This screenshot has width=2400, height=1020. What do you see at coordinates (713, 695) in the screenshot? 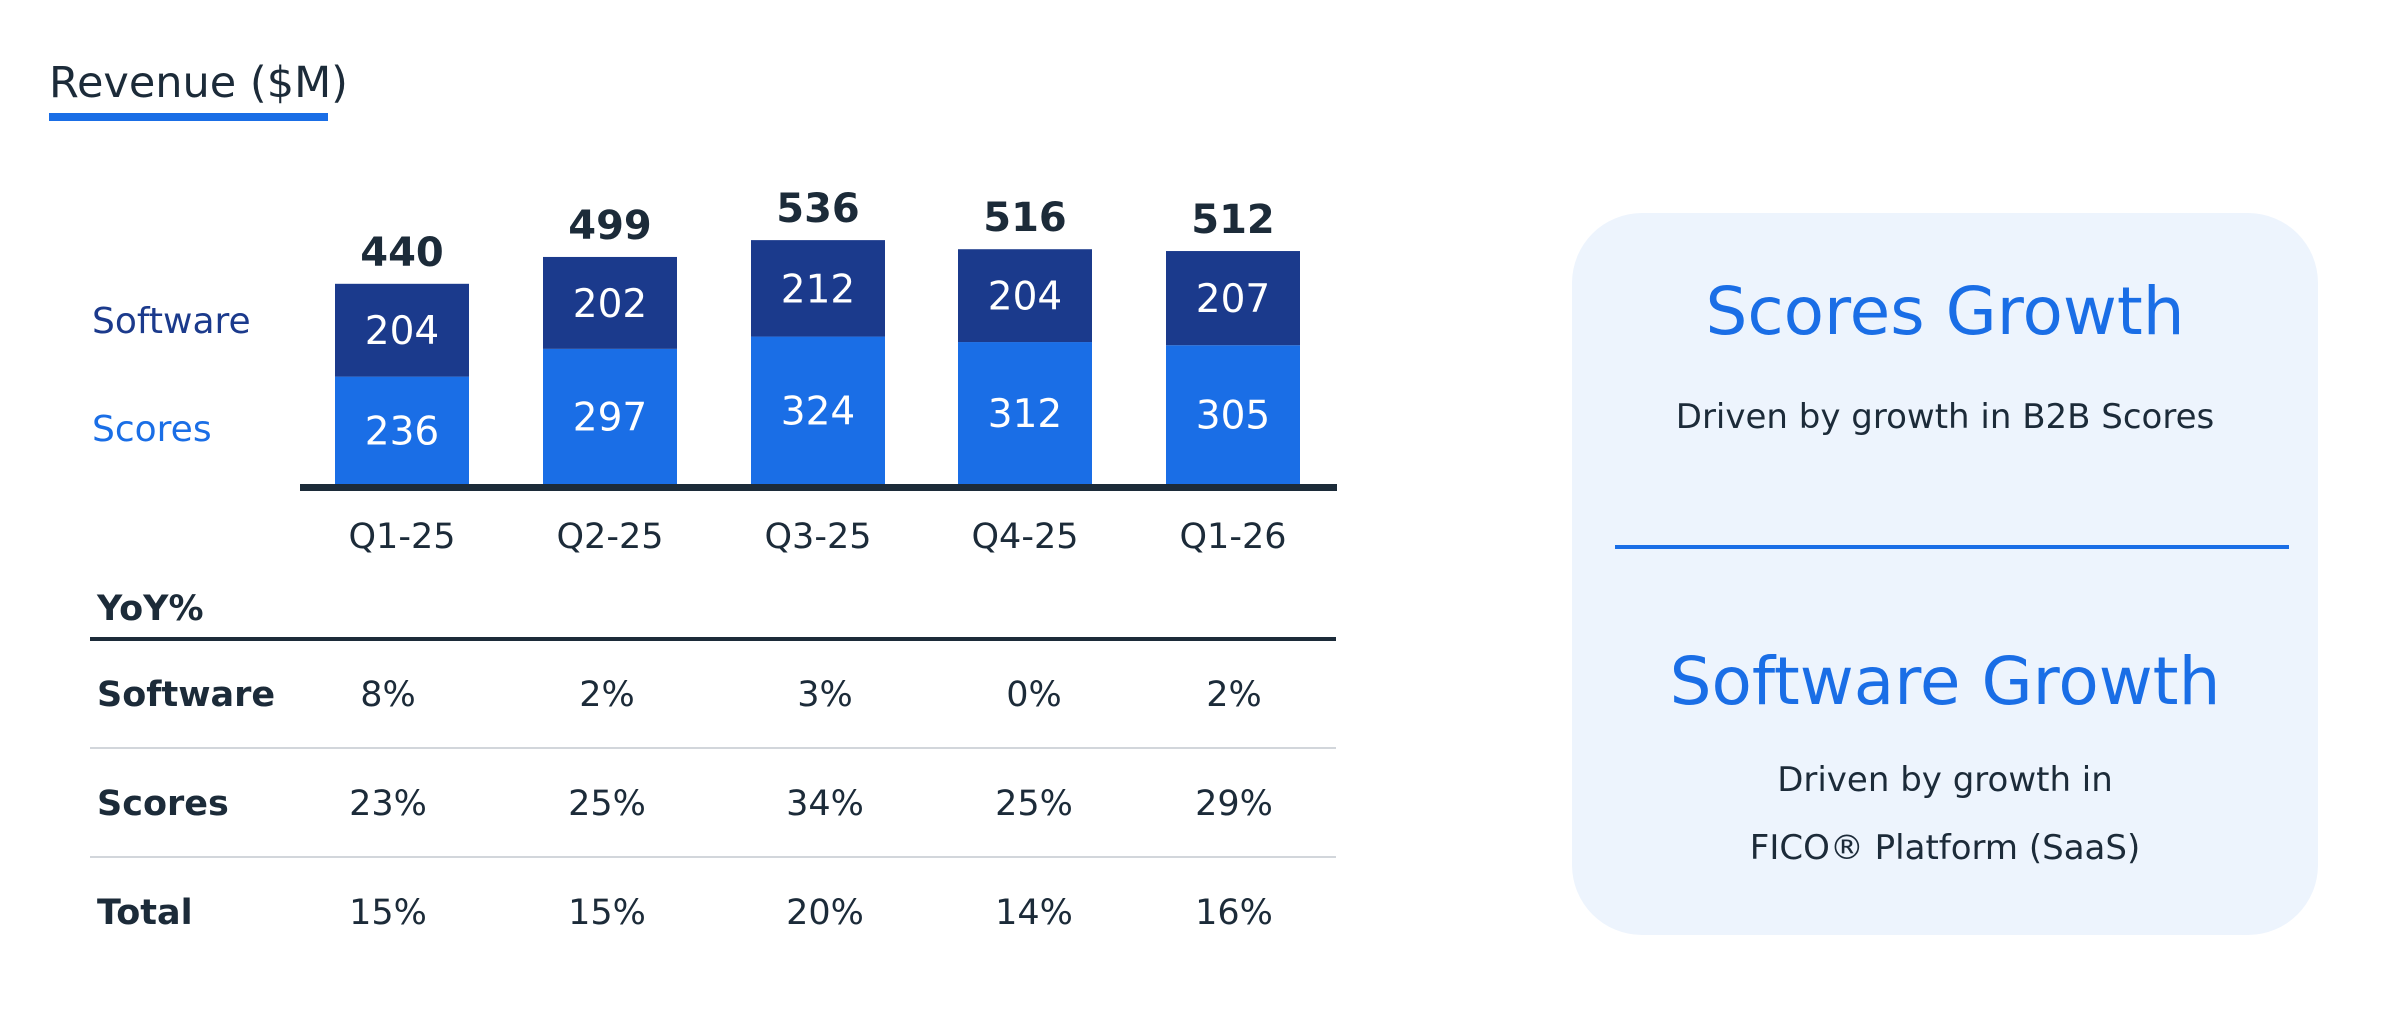
I see `yoy-row: Software 8% 2% 3% 0% 2%` at bounding box center [713, 695].